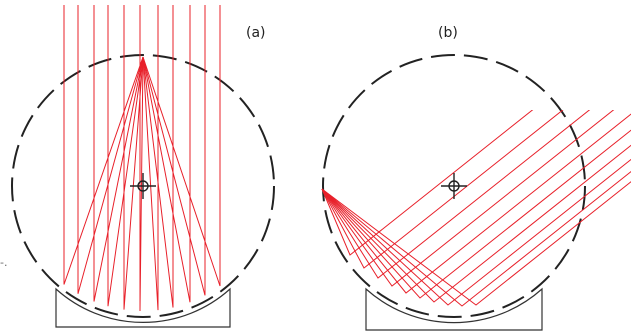  Describe the element at coordinates (454, 309) in the screenshot. I see `panel-b-mirror-base` at that location.